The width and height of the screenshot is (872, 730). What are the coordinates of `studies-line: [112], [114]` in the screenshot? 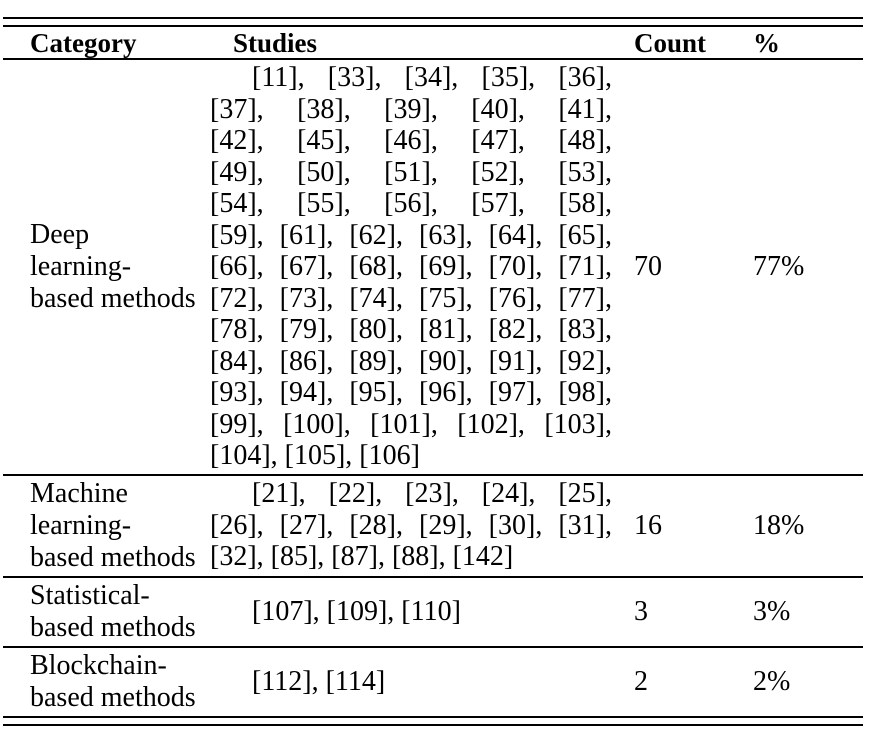 It's located at (319, 681).